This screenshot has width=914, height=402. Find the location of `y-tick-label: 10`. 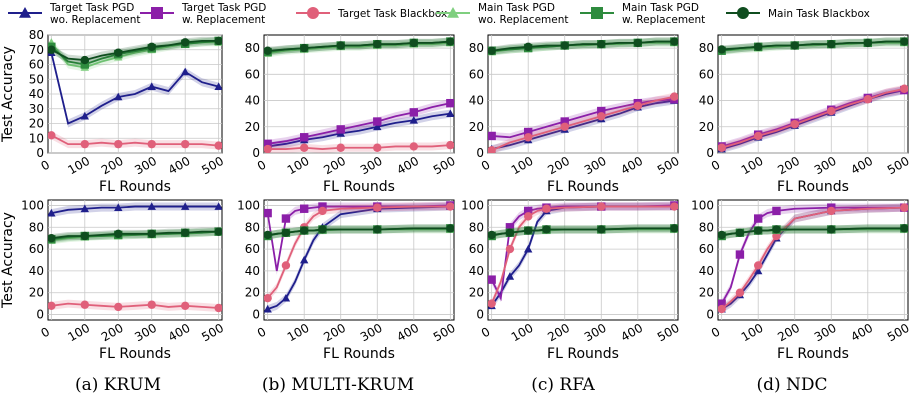

y-tick-label: 10 is located at coordinates (36, 138).